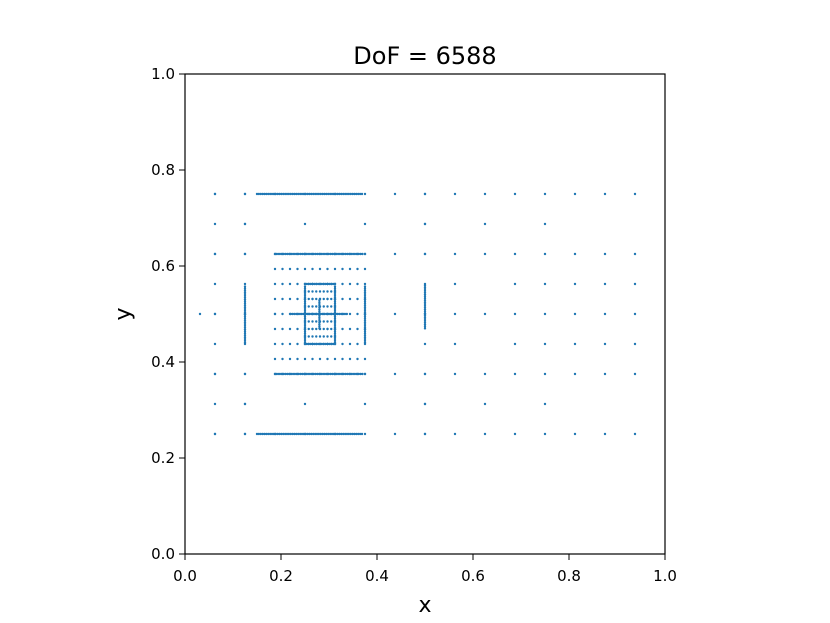 The width and height of the screenshot is (830, 623). Describe the element at coordinates (163, 74) in the screenshot. I see `y-tick-label: 1.0` at that location.